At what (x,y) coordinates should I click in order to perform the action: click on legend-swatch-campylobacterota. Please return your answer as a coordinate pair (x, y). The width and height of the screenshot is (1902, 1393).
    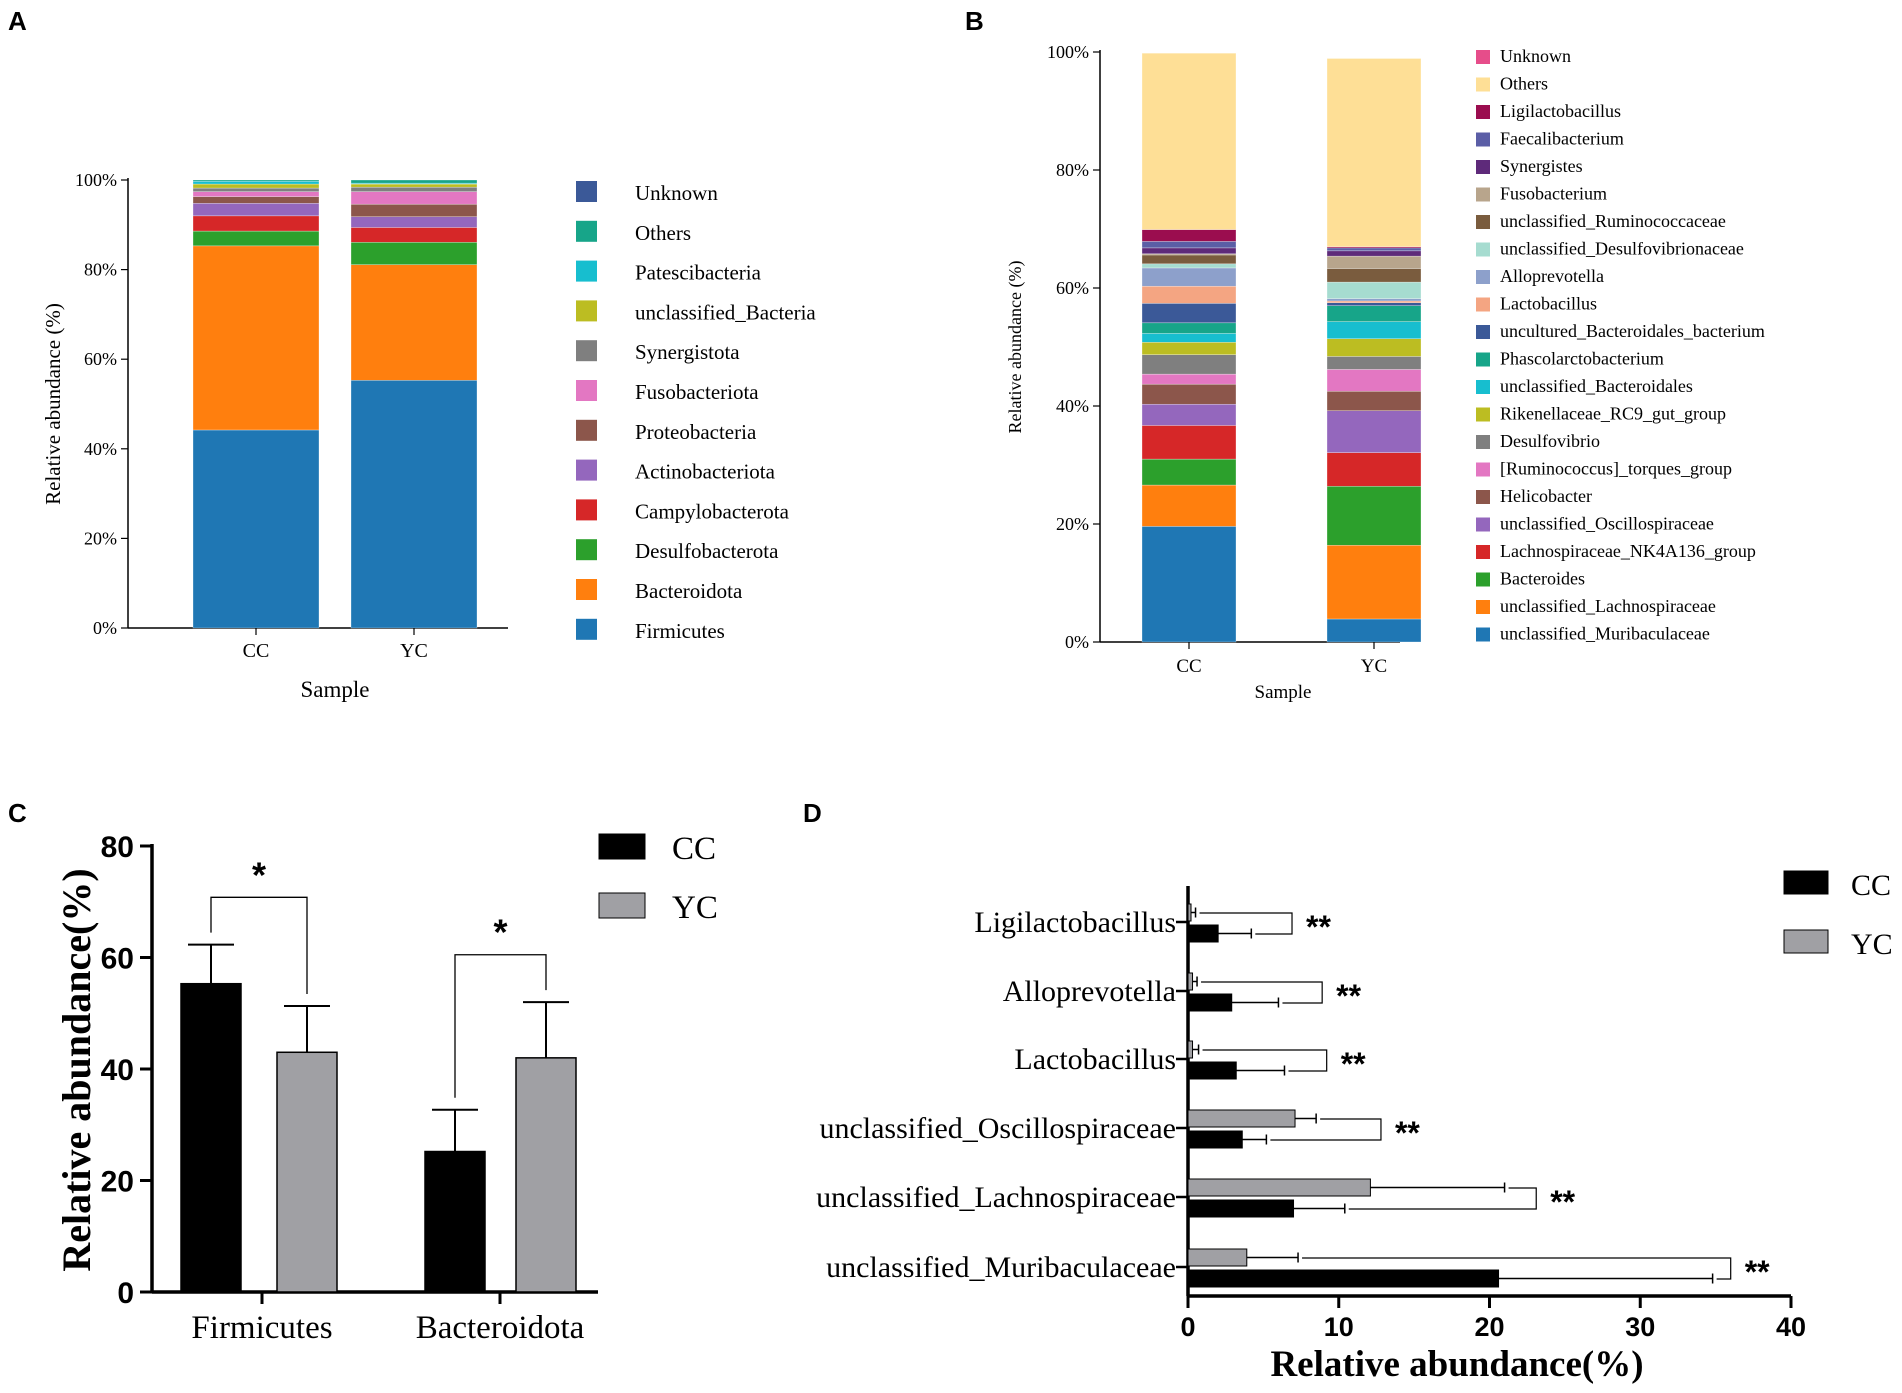
    Looking at the image, I should click on (586, 510).